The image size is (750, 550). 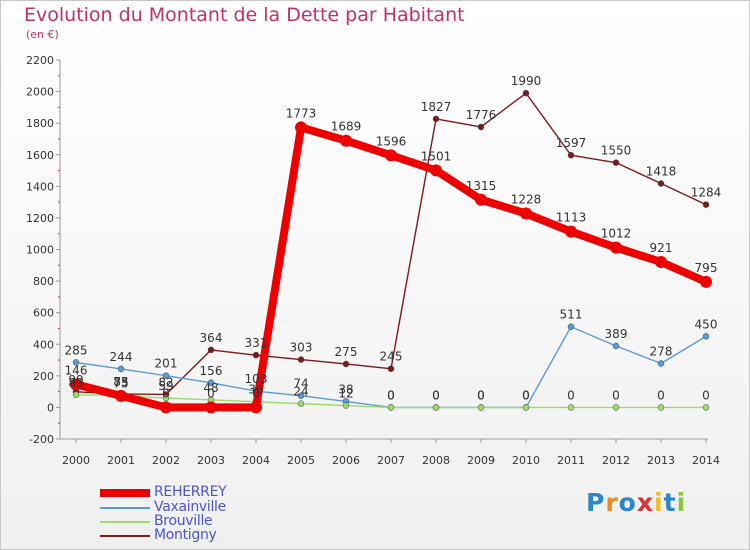 What do you see at coordinates (345, 394) in the screenshot?
I see `data-label-brouville: 12` at bounding box center [345, 394].